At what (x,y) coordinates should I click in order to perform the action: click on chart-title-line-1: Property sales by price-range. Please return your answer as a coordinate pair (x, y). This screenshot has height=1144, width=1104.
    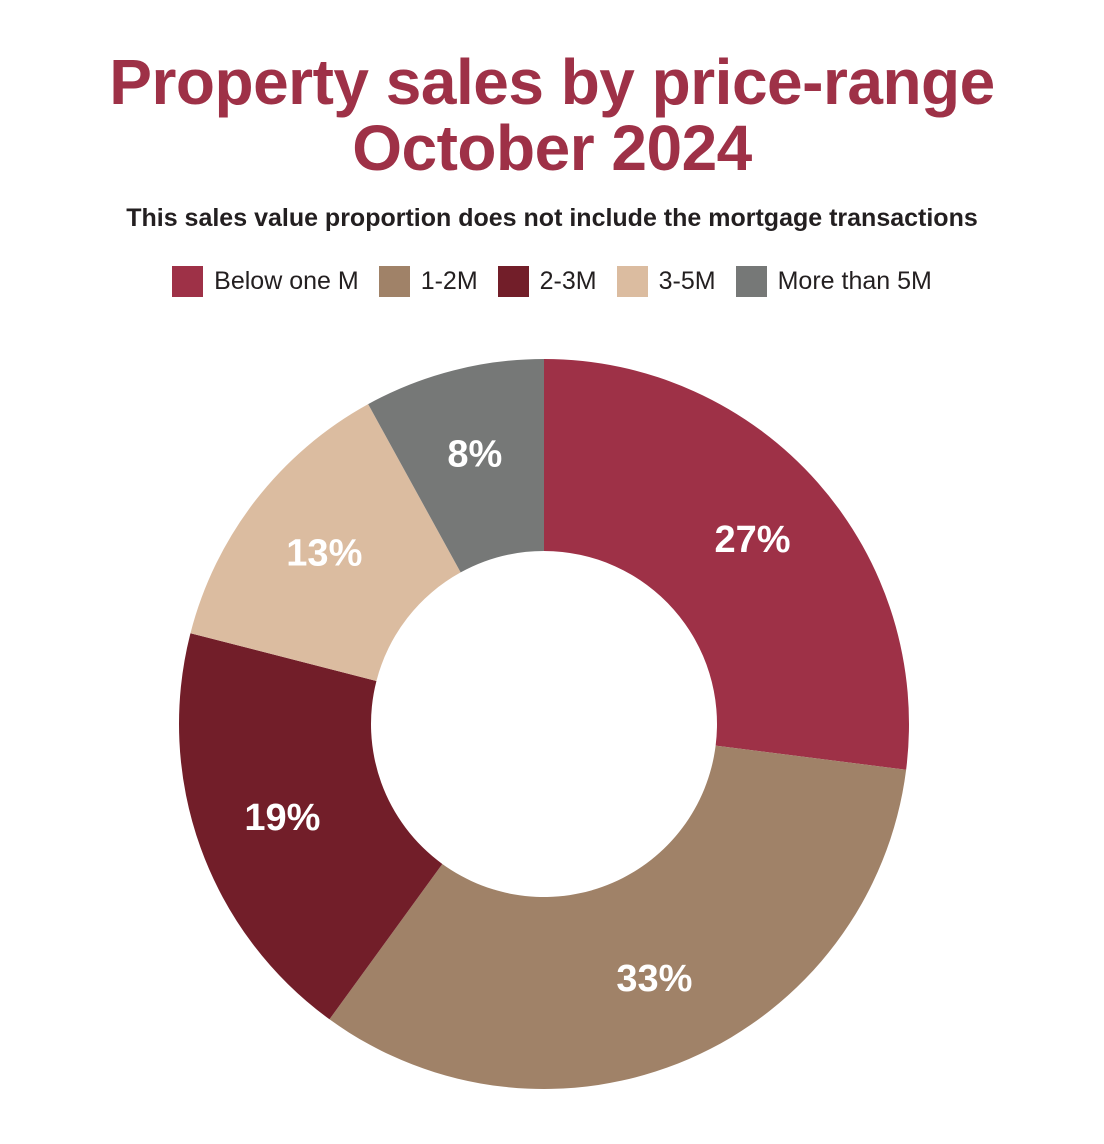
    Looking at the image, I should click on (552, 82).